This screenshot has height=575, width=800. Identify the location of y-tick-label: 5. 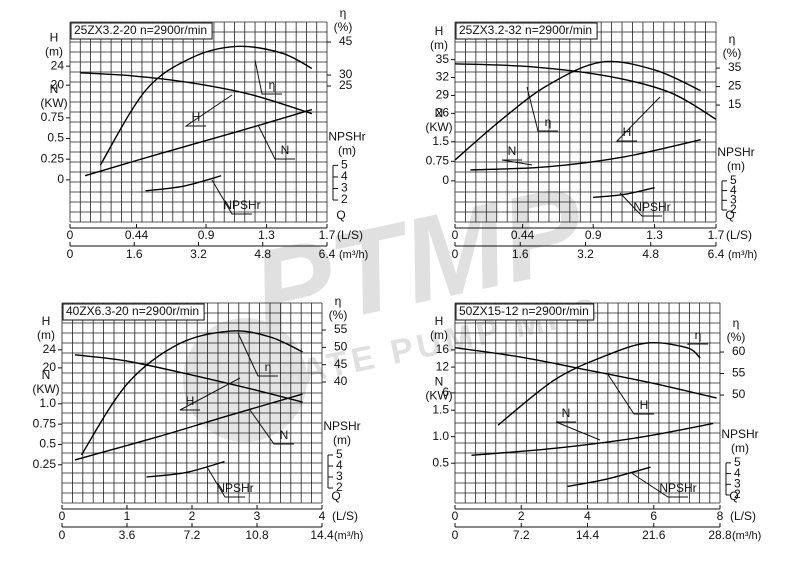
(339, 454).